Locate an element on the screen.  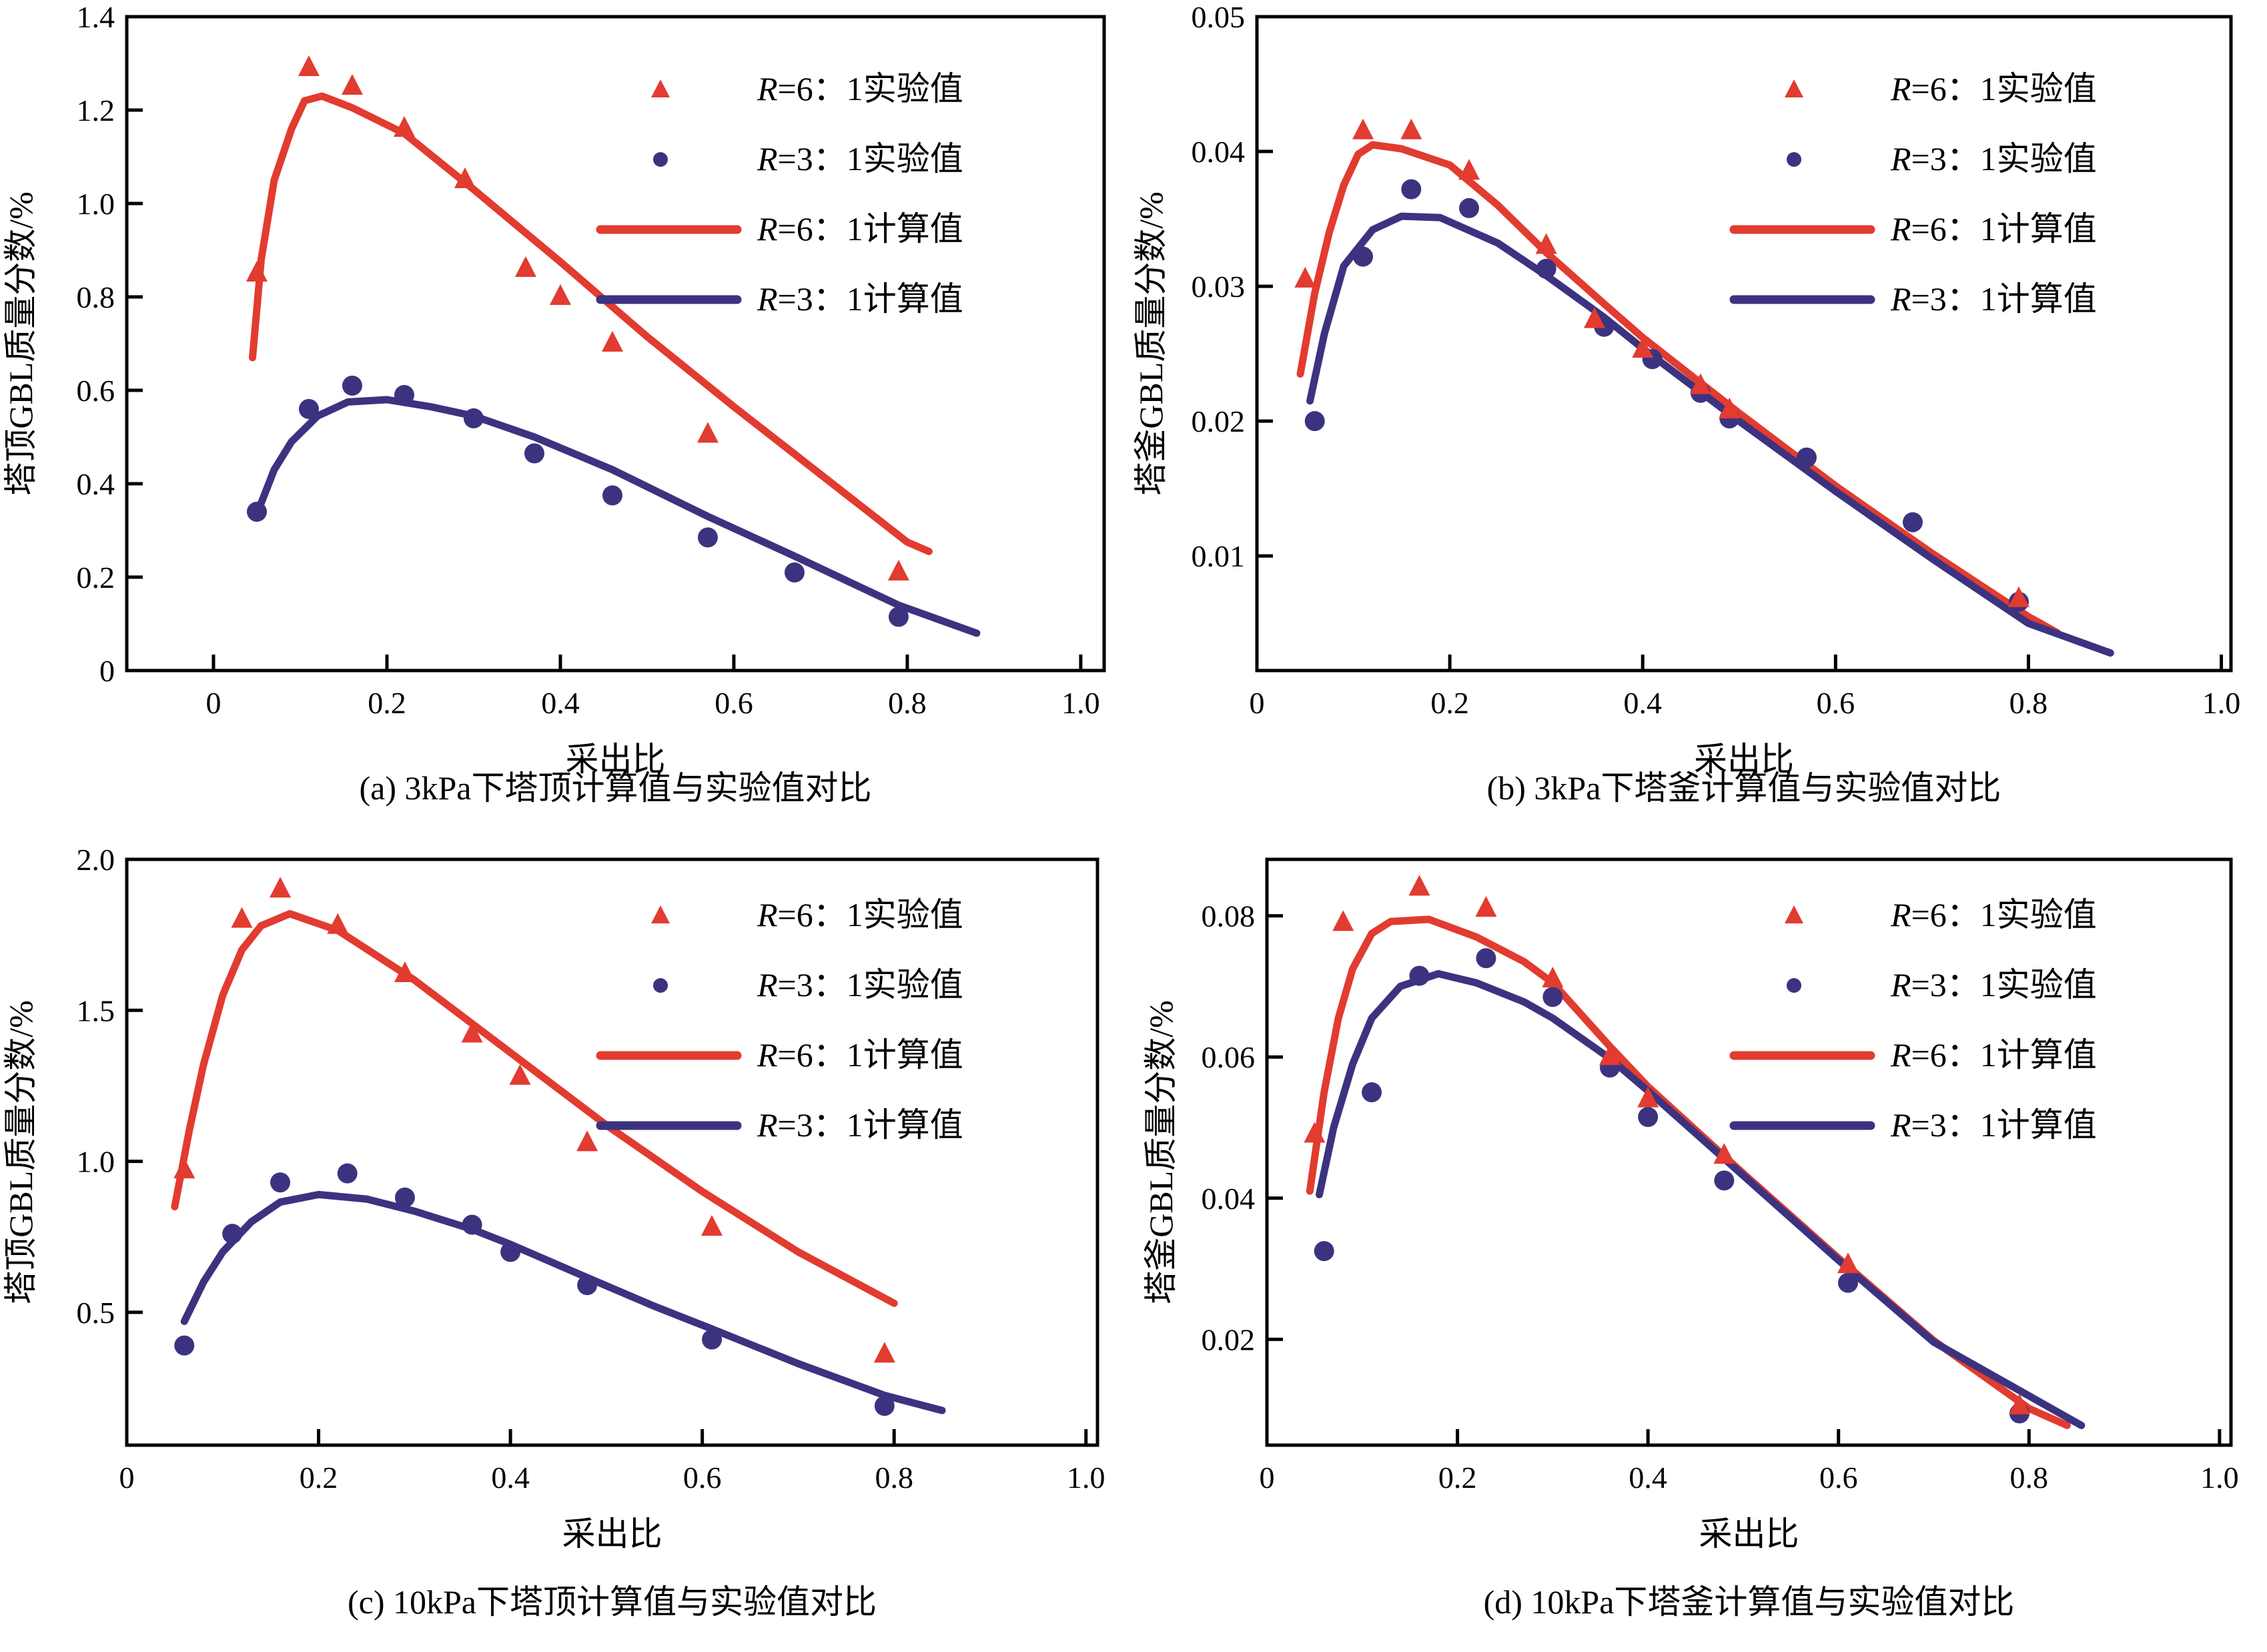
y-tick-label: 0.8 is located at coordinates (96, 297).